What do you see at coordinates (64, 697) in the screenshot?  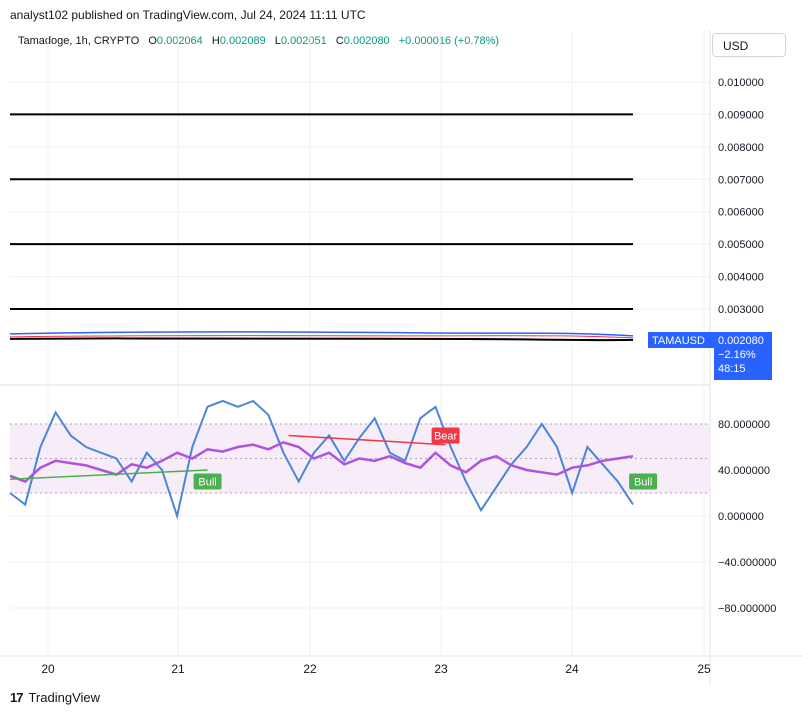 I see `footer-brand: TradingView` at bounding box center [64, 697].